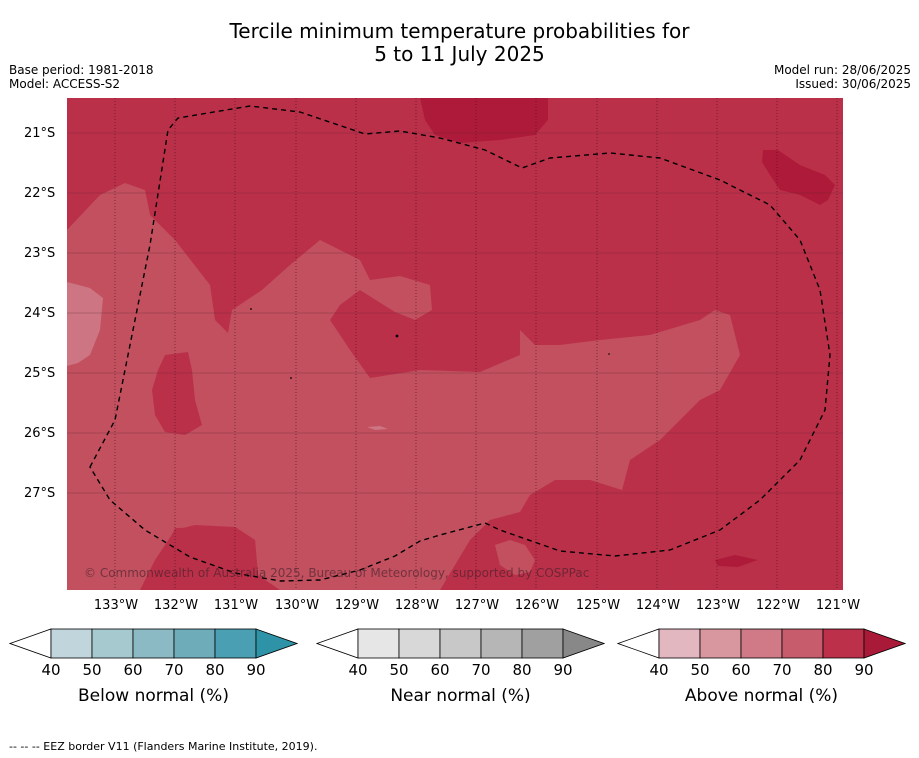 The image size is (919, 758). What do you see at coordinates (297, 605) in the screenshot?
I see `longitude-label: 130°W` at bounding box center [297, 605].